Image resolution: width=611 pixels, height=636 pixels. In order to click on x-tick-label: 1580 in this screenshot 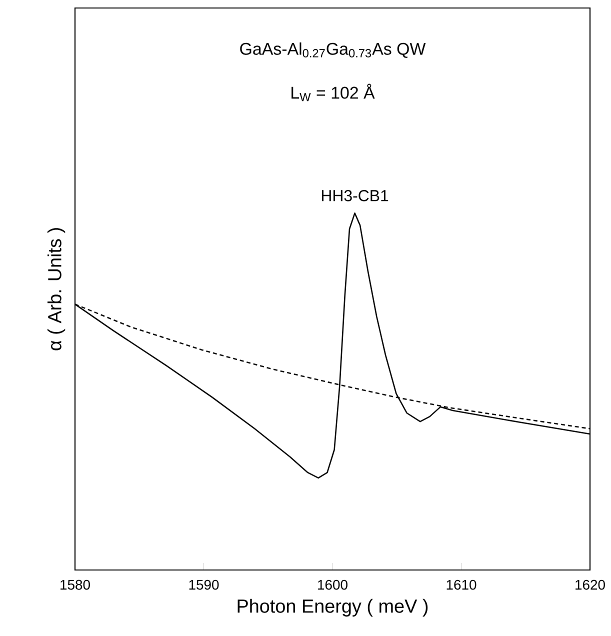, I will do `click(75, 585)`.